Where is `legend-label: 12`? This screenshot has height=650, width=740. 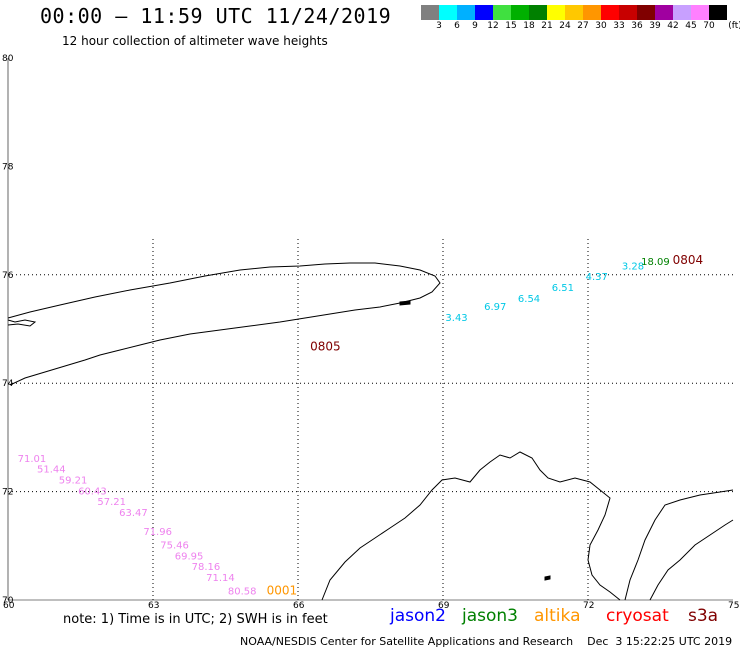 legend-label: 12 is located at coordinates (493, 26).